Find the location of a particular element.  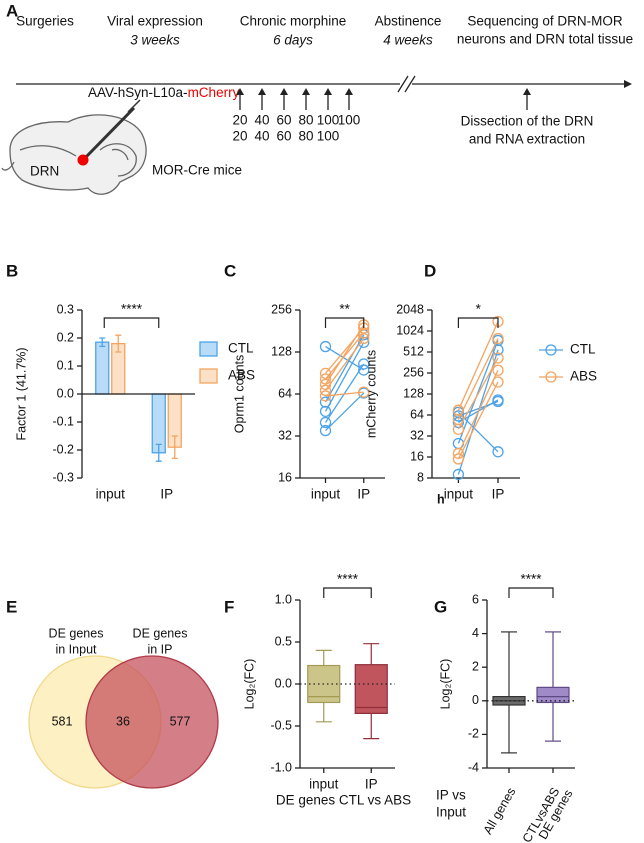

y-axis-label: Oprm1 counts is located at coordinates (239, 394).